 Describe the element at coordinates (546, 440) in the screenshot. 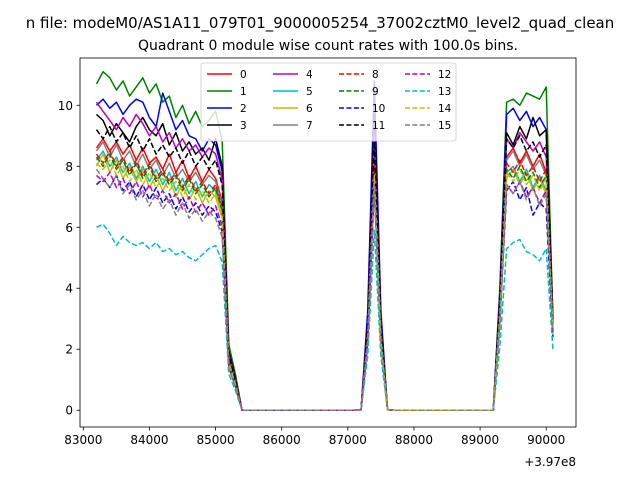

I see `x-tick-label-90000: 90000` at that location.